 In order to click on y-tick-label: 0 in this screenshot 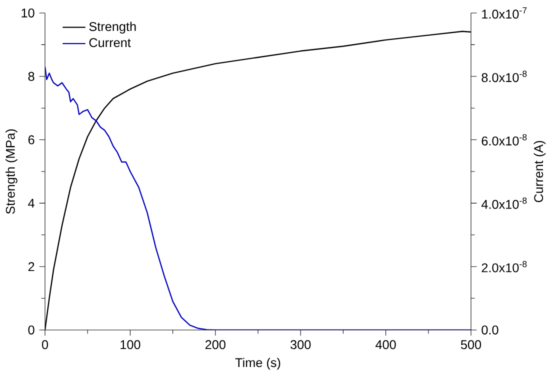, I will do `click(31, 330)`.